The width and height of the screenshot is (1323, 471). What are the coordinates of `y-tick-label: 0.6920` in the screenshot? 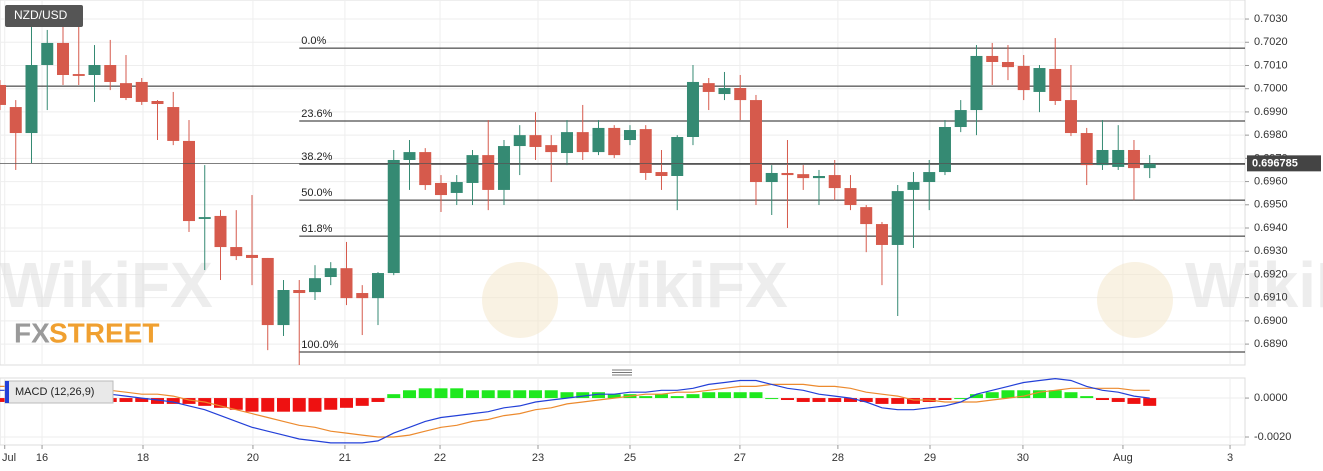 It's located at (1271, 274).